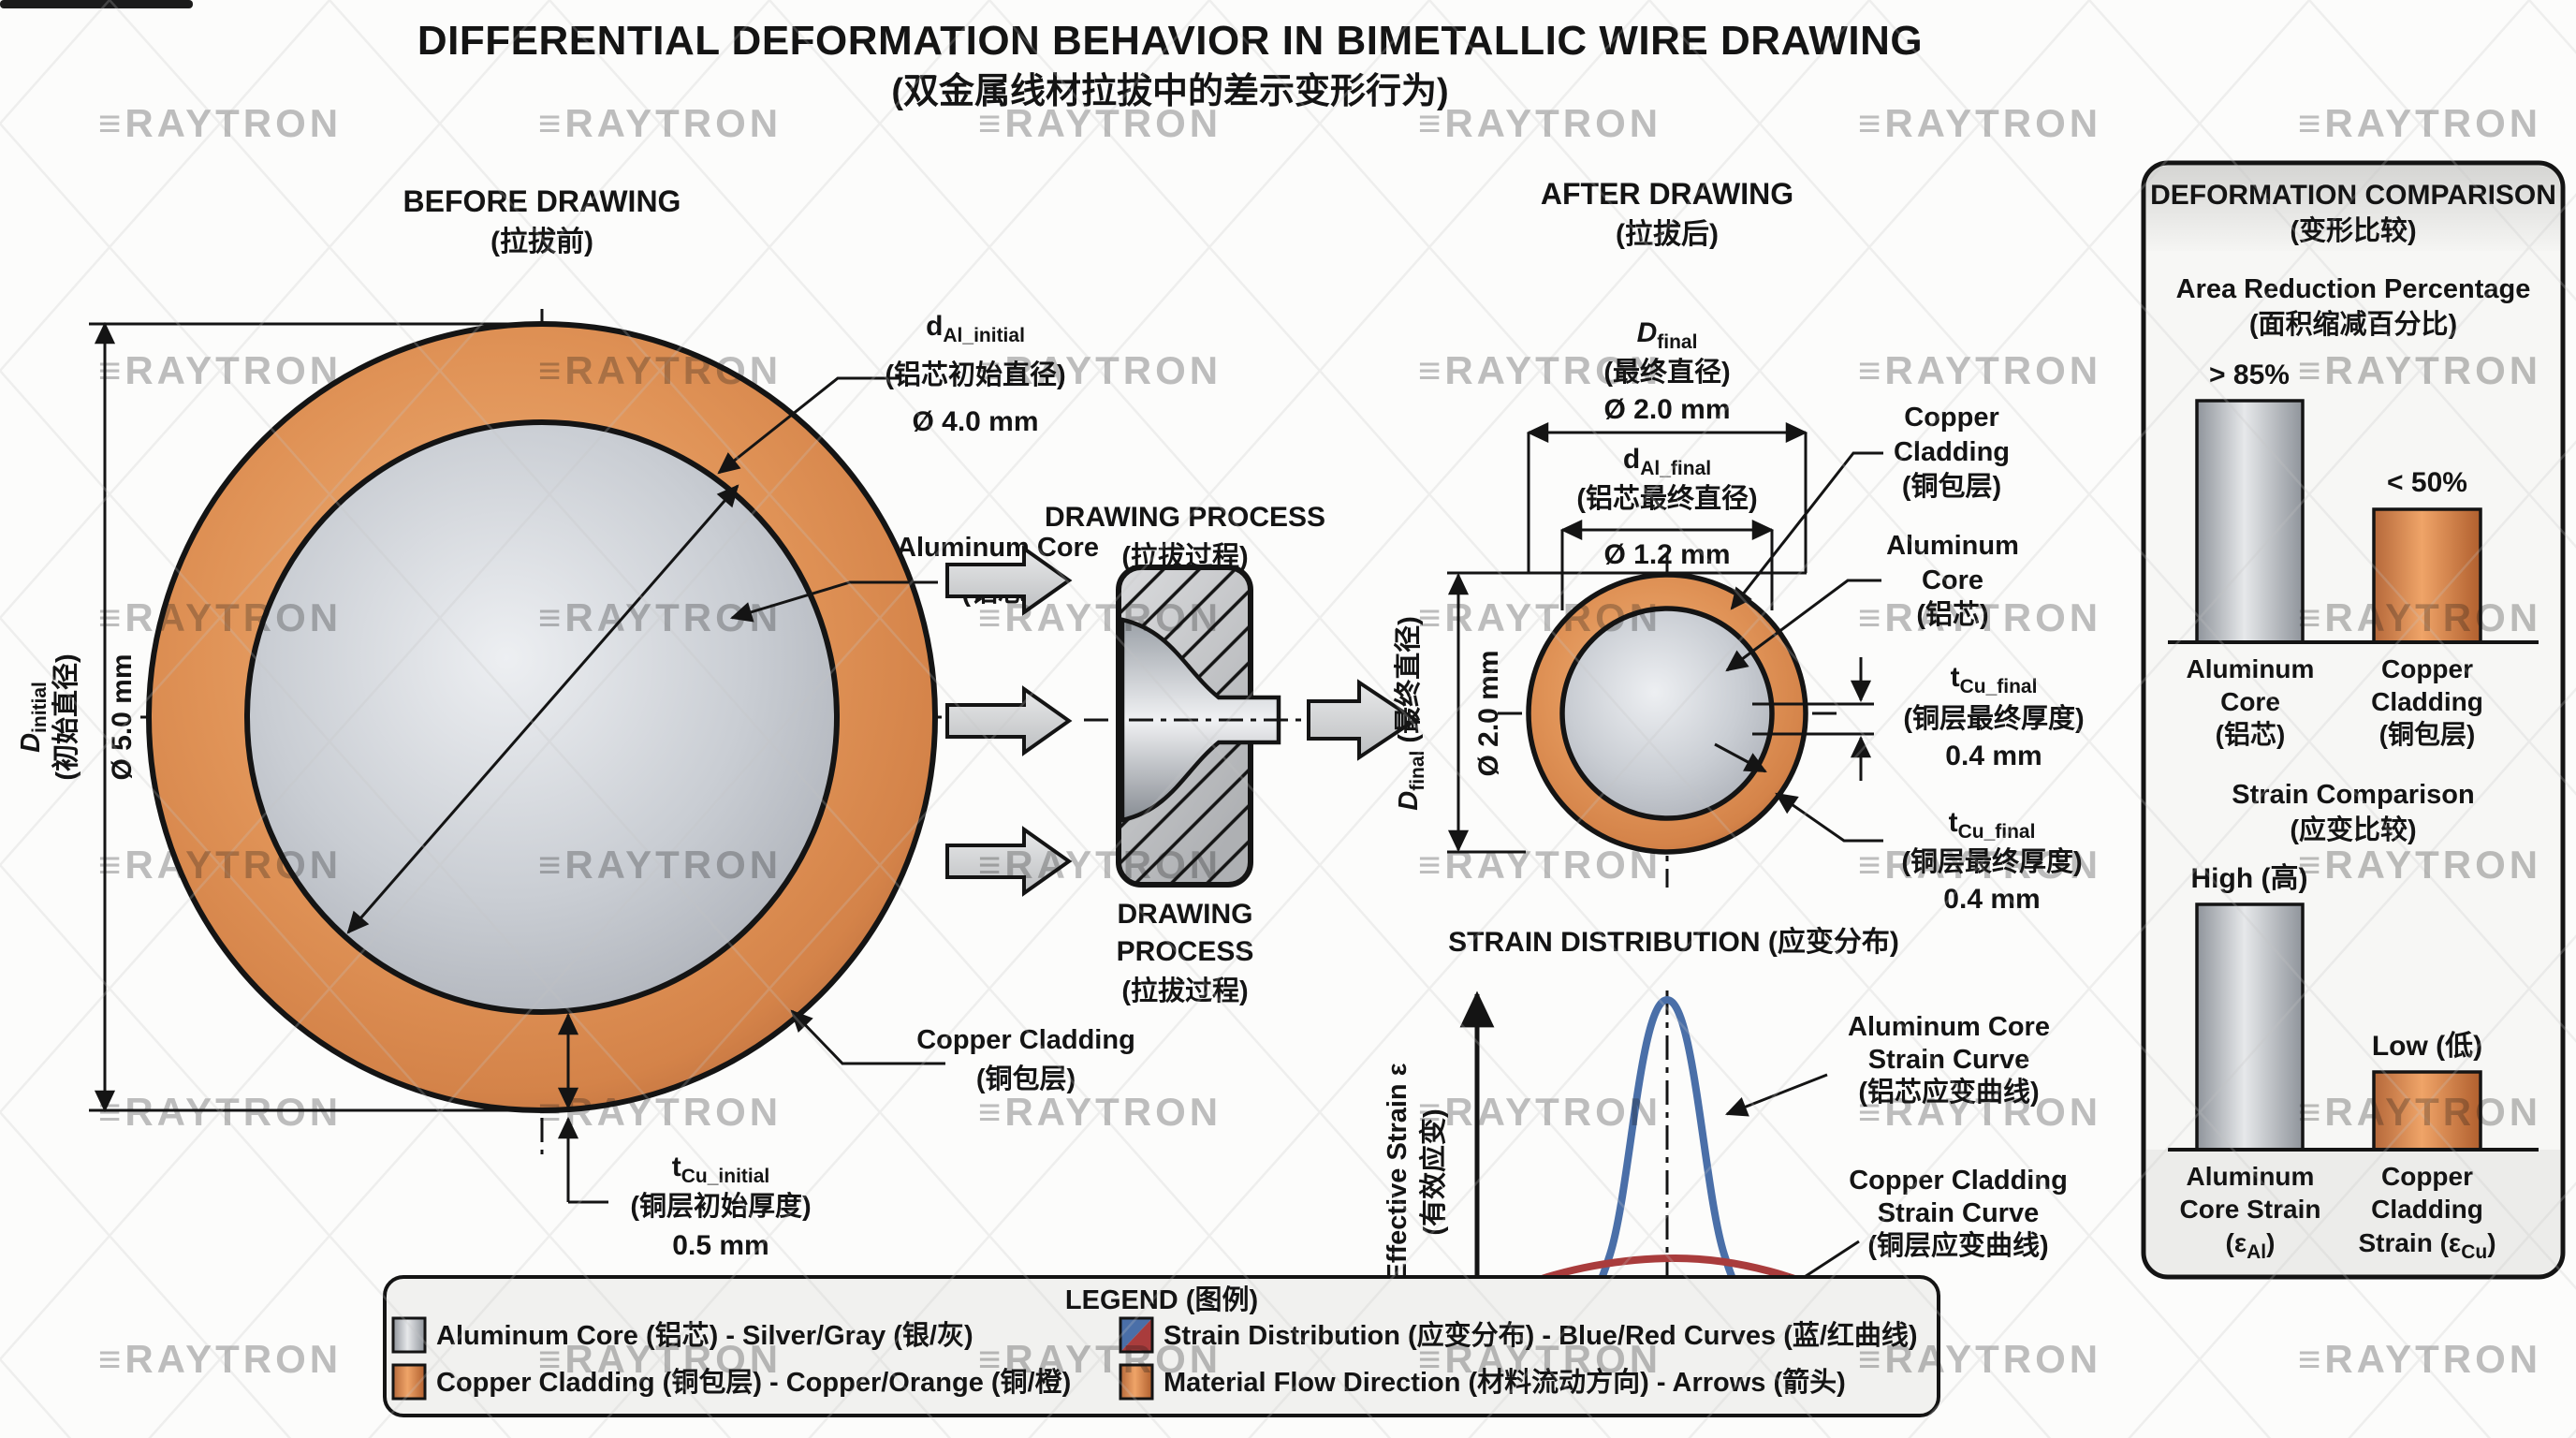 The width and height of the screenshot is (2576, 1438). I want to click on strain-y-label: Effective Strain ε, so click(1397, 1172).